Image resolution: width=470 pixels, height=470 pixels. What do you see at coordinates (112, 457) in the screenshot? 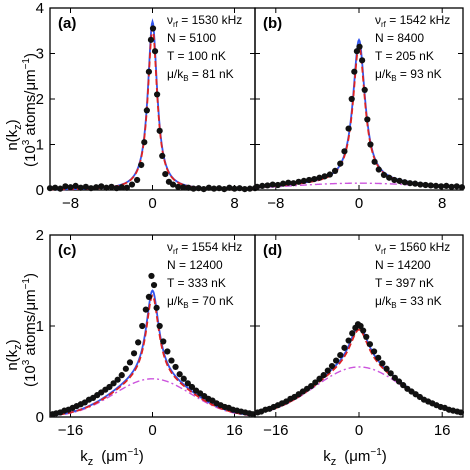
I see `x-axis-label-left: kz (μm−1)` at bounding box center [112, 457].